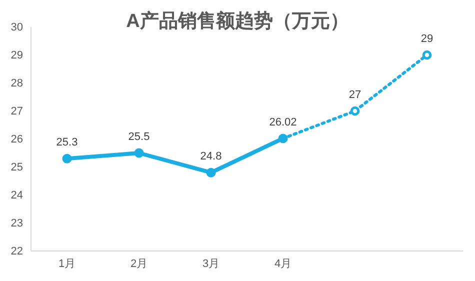  What do you see at coordinates (211, 156) in the screenshot?
I see `data-label: 24.8` at bounding box center [211, 156].